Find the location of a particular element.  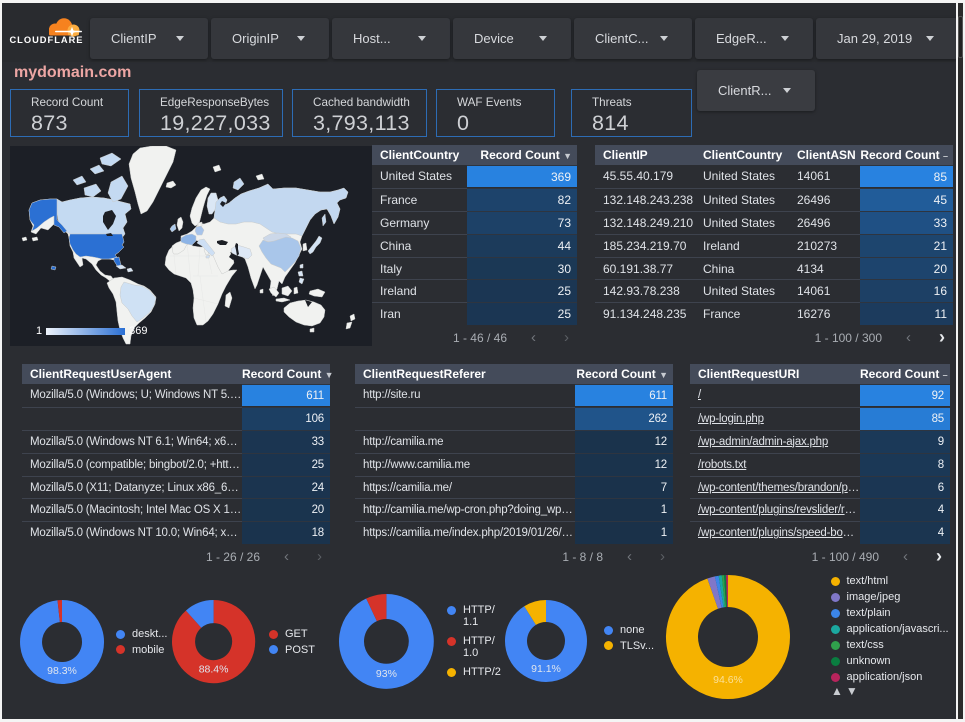

svg-text: 98.3% is located at coordinates (62, 671).